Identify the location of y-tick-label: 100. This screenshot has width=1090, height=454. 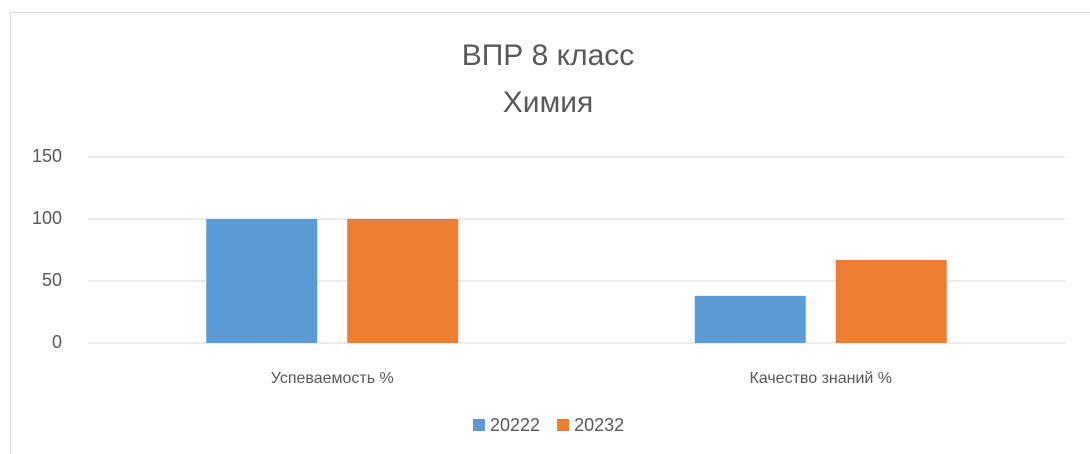
(47, 218).